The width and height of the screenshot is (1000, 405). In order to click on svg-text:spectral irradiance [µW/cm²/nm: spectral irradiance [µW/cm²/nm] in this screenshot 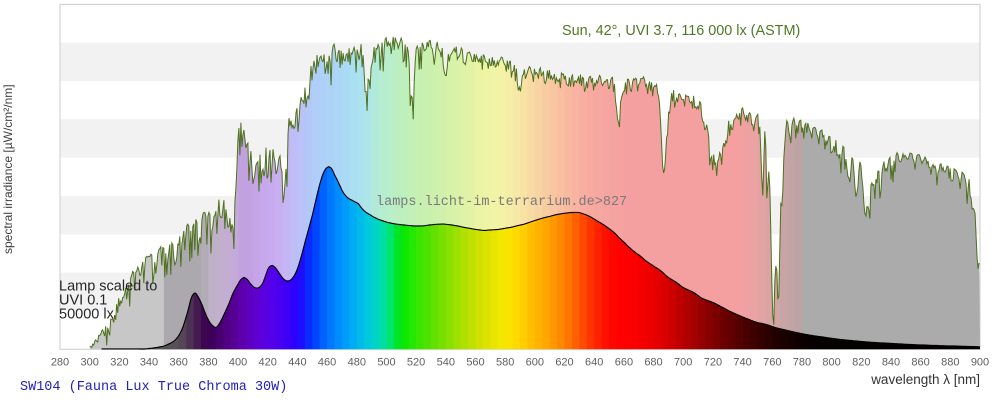, I will do `click(8, 169)`.